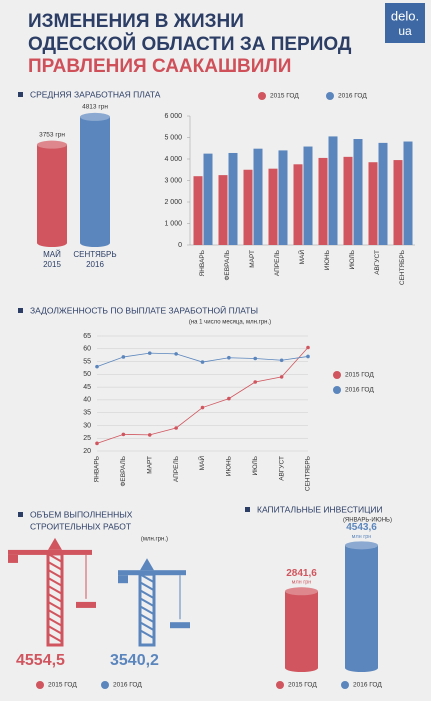 The height and width of the screenshot is (701, 431). I want to click on section-title: КАПИТАЛЬНЫЕ ИНВЕСТИЦИИ, so click(320, 509).